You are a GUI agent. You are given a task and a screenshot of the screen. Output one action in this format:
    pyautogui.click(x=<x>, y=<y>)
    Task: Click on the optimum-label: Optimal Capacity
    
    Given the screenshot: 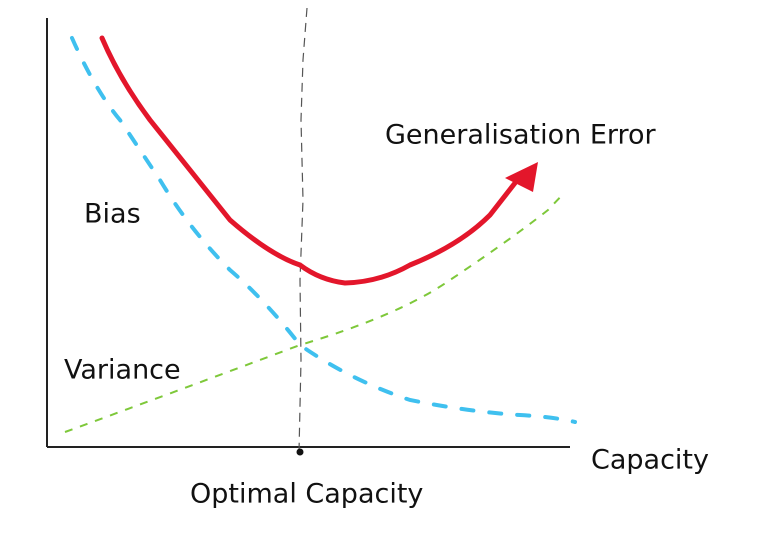 What is the action you would take?
    pyautogui.click(x=306, y=494)
    